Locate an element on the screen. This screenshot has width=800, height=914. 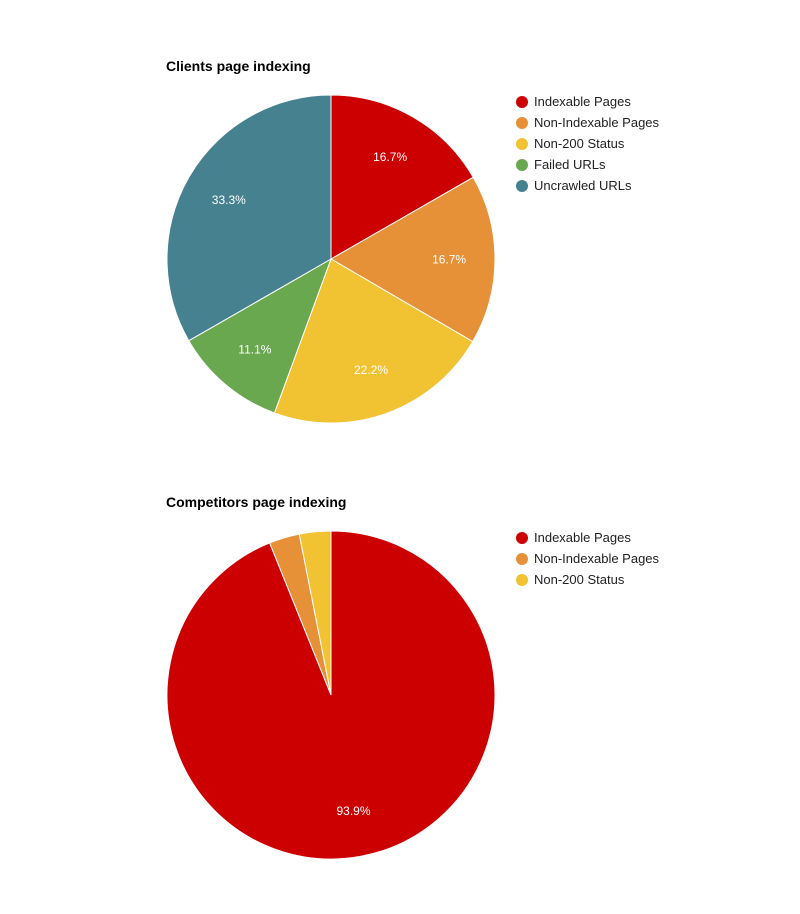
legend-item-uncrawled-urls: Uncrawled URLs is located at coordinates (587, 185).